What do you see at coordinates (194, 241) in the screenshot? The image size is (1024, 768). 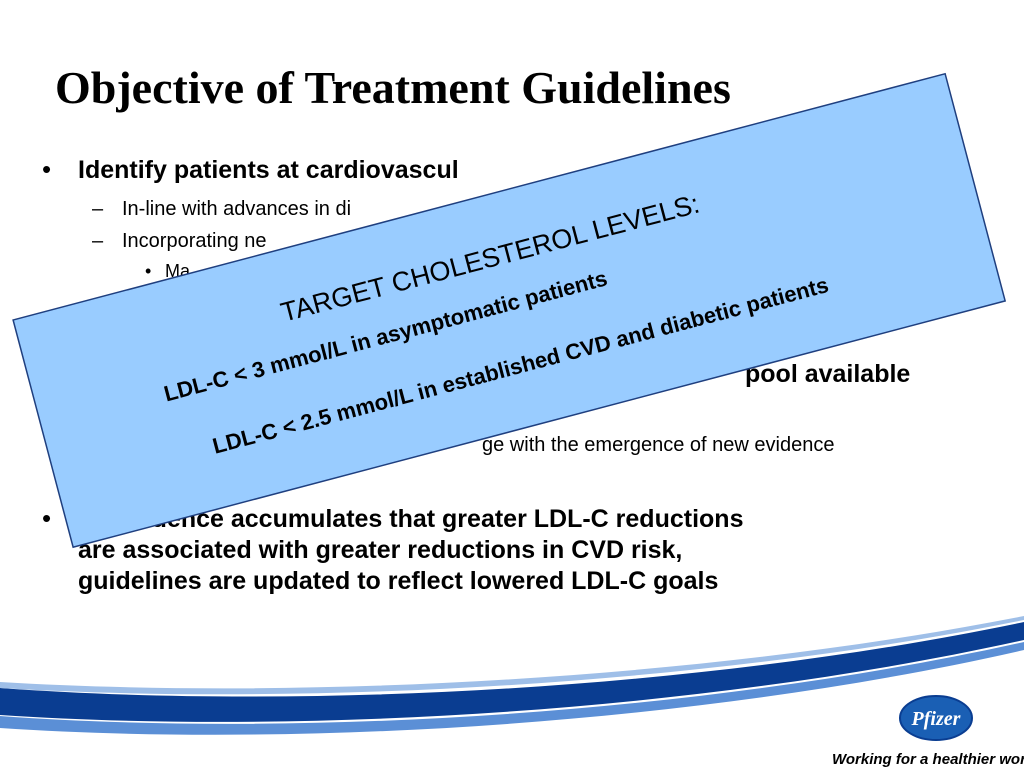 I see `sub-bullet: Incorporating ne` at bounding box center [194, 241].